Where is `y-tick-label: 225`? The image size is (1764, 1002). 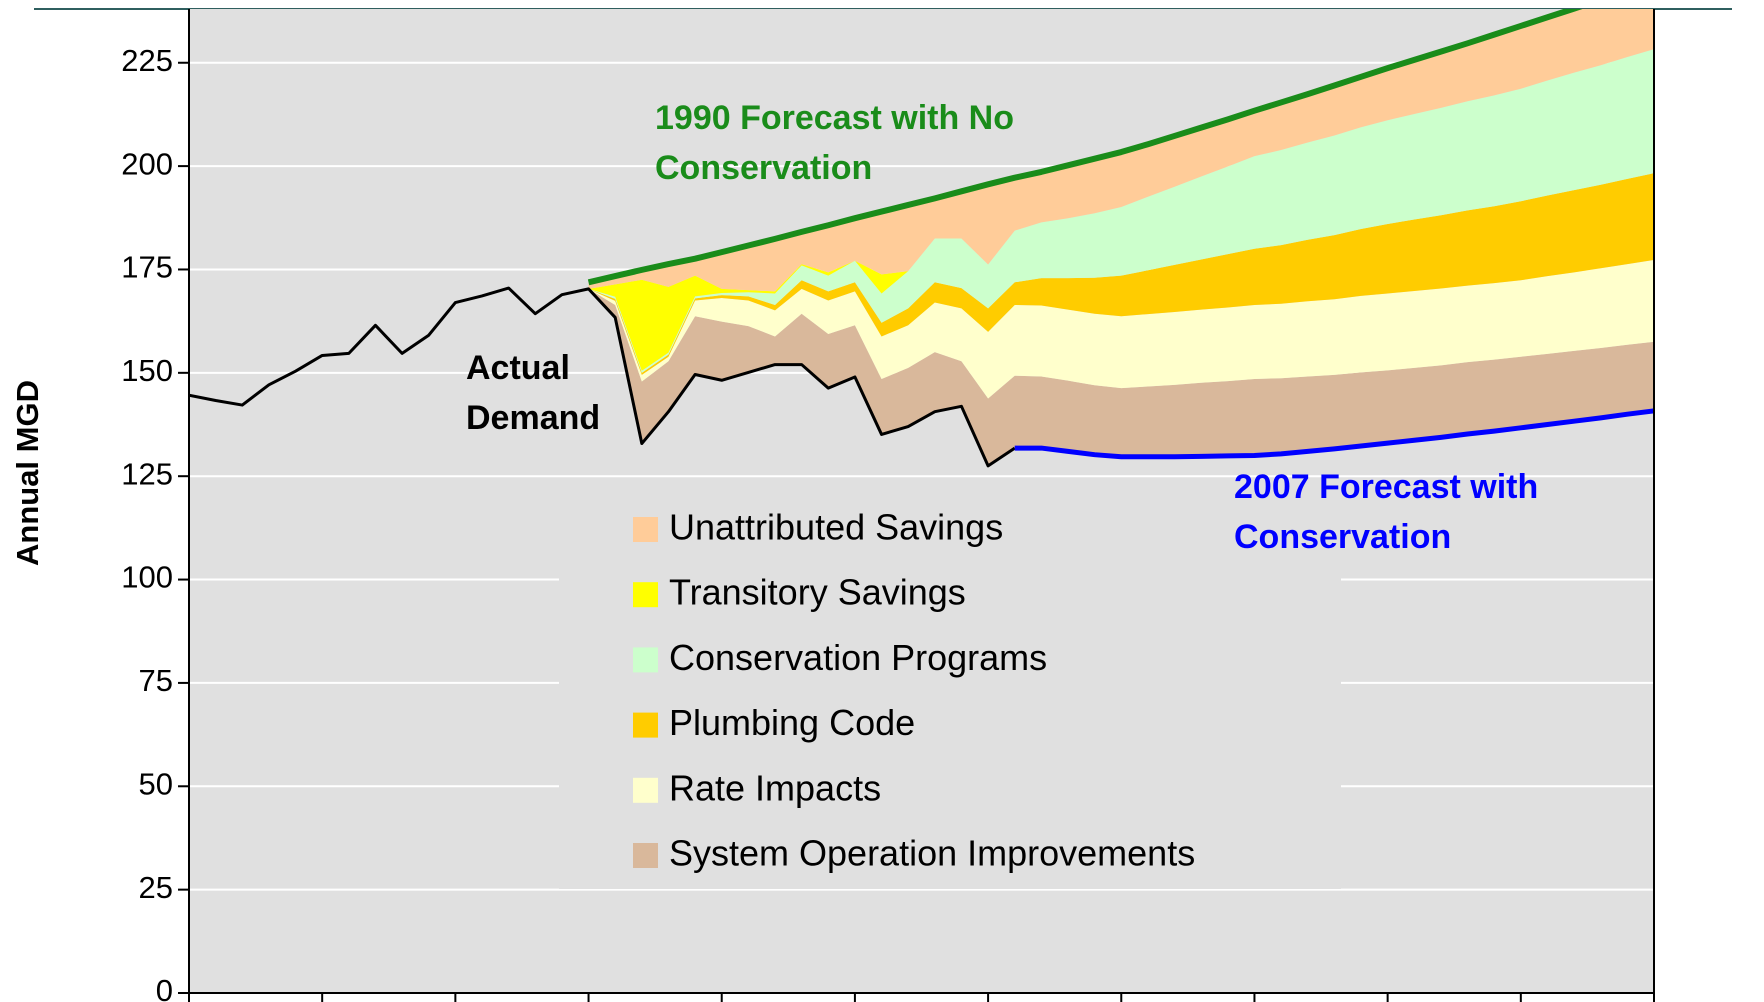
y-tick-label: 225 is located at coordinates (147, 60).